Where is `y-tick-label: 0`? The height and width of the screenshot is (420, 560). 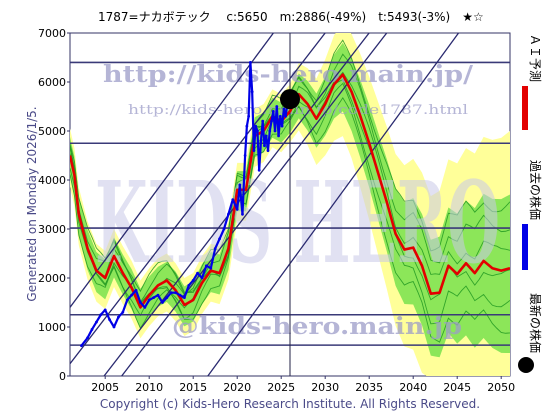 y-tick-label: 0 is located at coordinates (62, 376).